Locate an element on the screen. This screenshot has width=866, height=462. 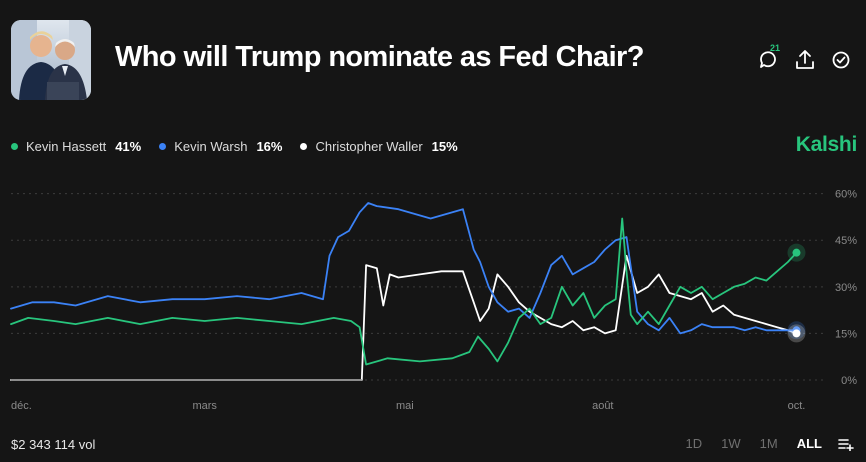
legend-item-waller: Christopher Waller 15% is located at coordinates (379, 146).